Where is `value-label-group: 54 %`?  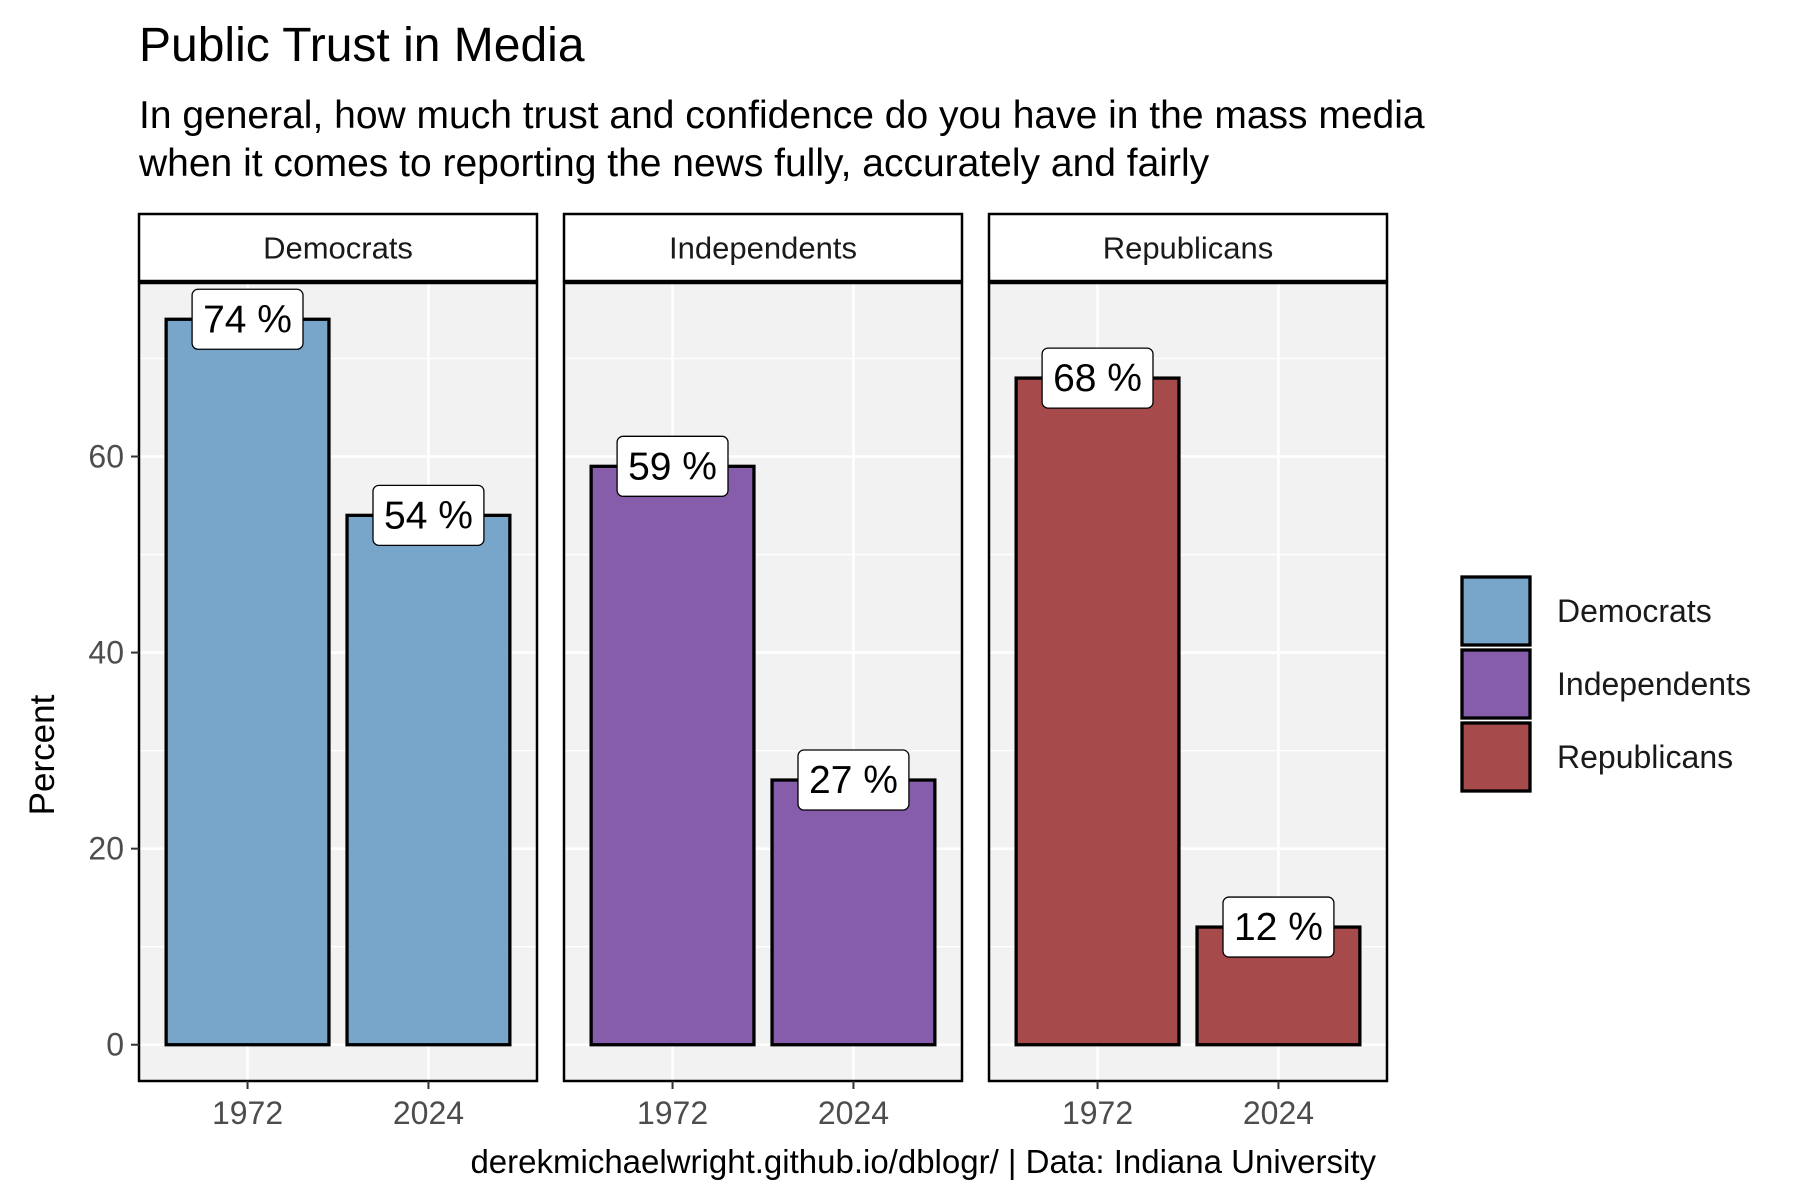 value-label-group: 54 % is located at coordinates (428, 515).